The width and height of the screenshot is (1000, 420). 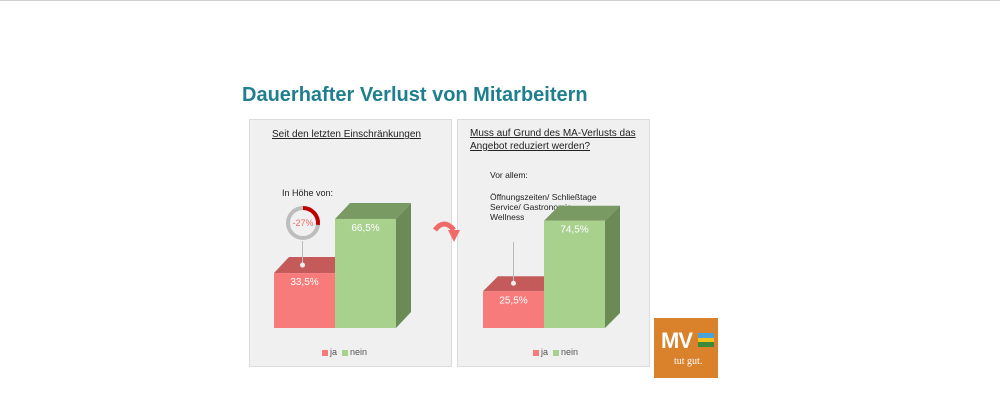 I want to click on data-label-nein: 74,5%, so click(x=574, y=230).